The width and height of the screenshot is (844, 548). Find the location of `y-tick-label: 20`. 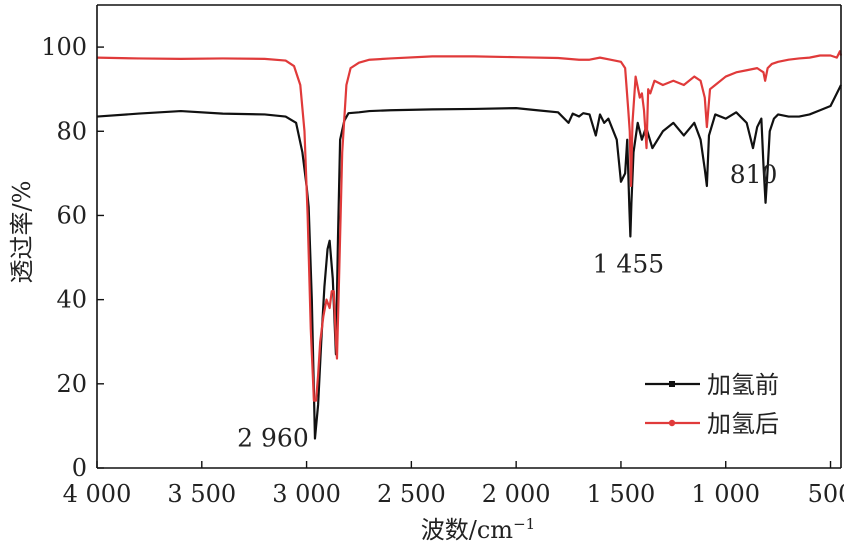

y-tick-label: 20 is located at coordinates (71, 384).